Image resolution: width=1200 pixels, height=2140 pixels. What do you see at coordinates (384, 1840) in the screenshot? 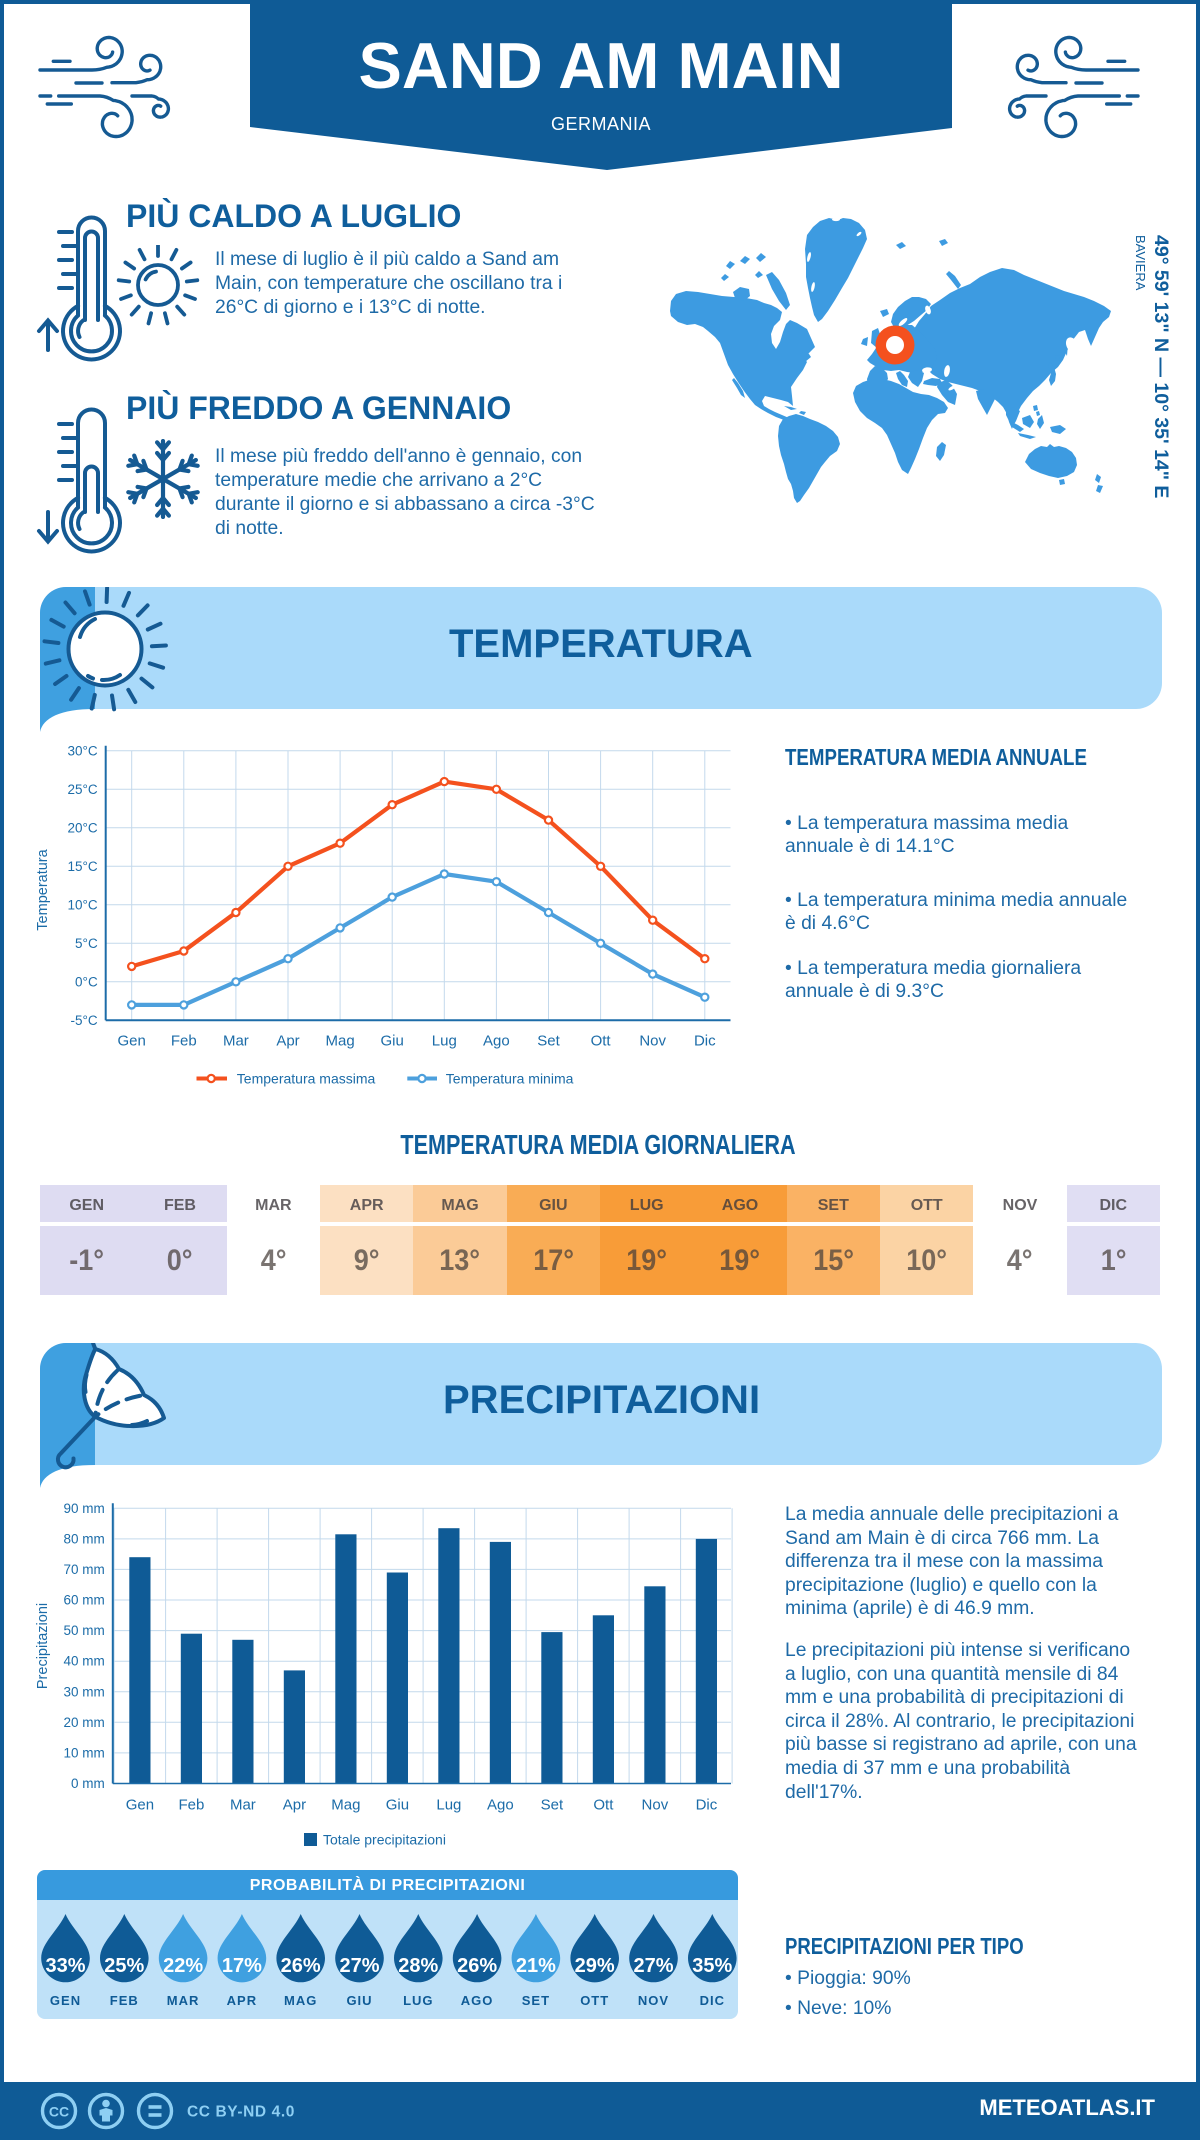
I see `svg-text: Totale precipitazioni` at bounding box center [384, 1840].